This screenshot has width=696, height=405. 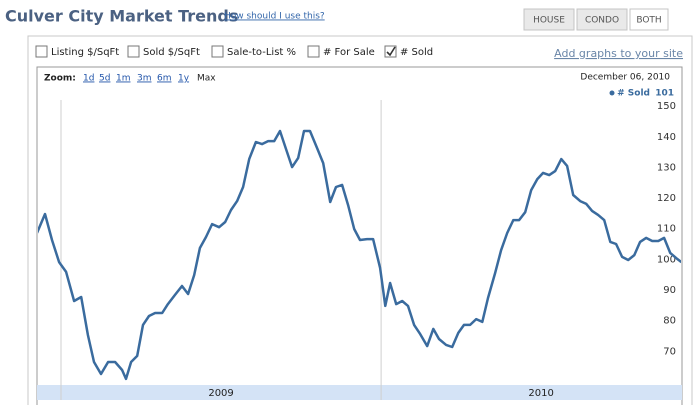 I want to click on x-tick-label: 2009, so click(x=220, y=393).